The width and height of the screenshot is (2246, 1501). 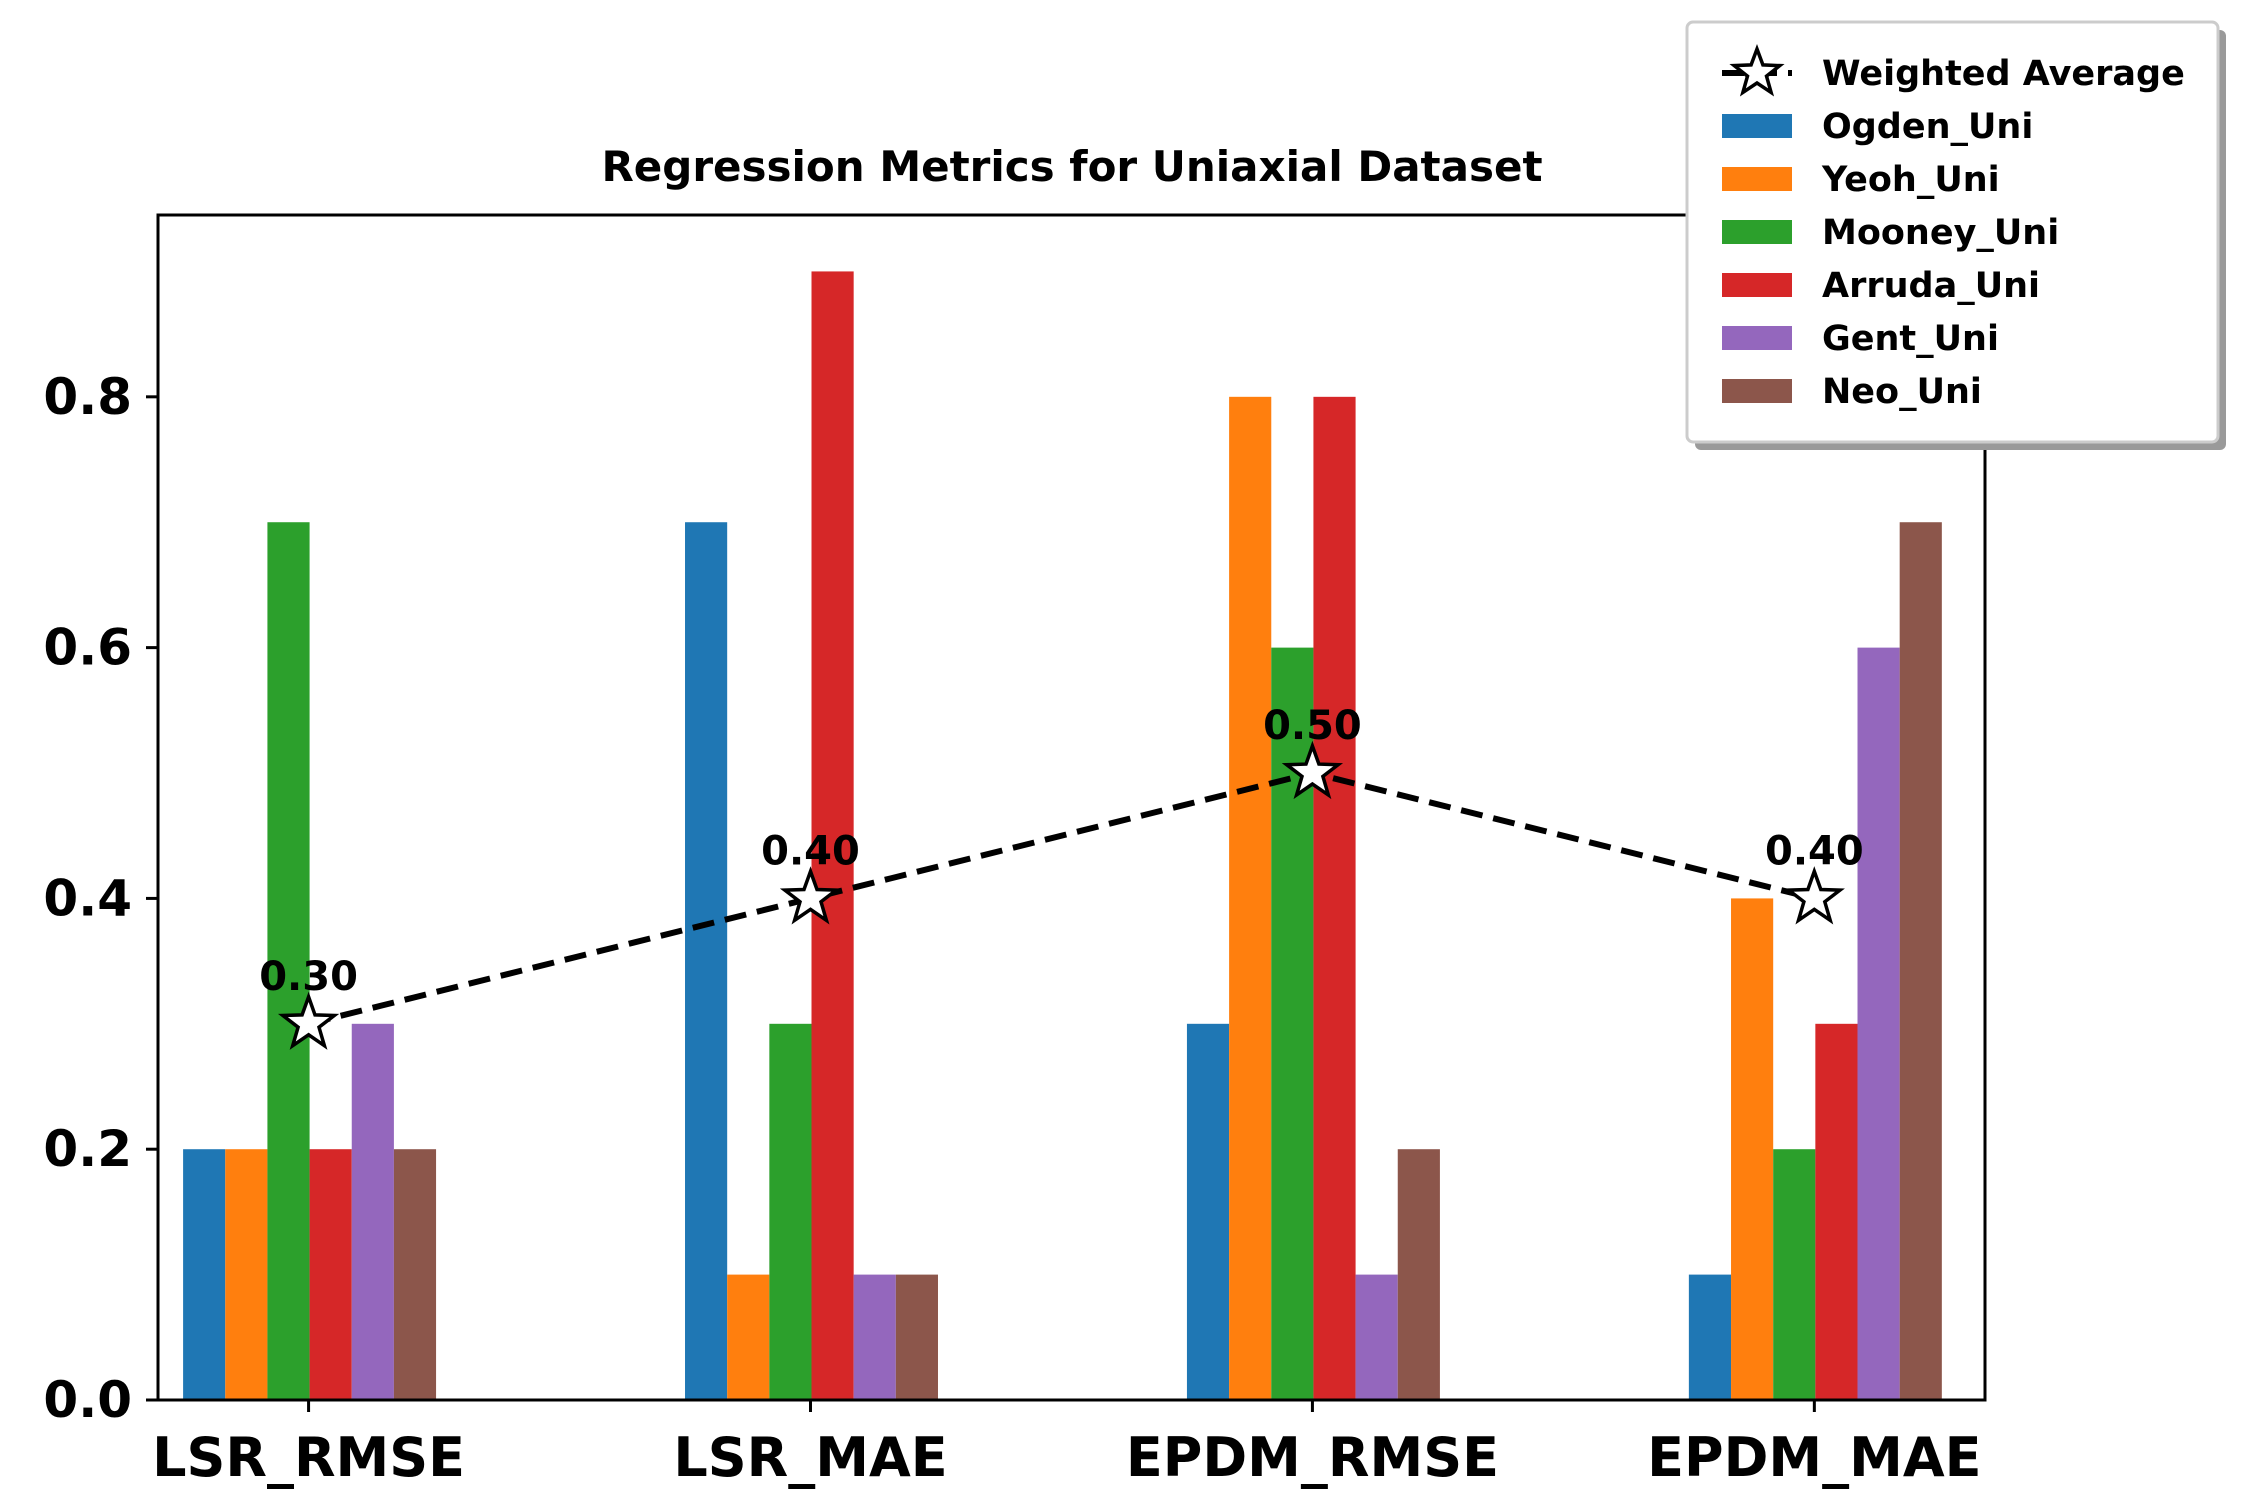 What do you see at coordinates (87, 898) in the screenshot?
I see `y-tick-label: 0.4` at bounding box center [87, 898].